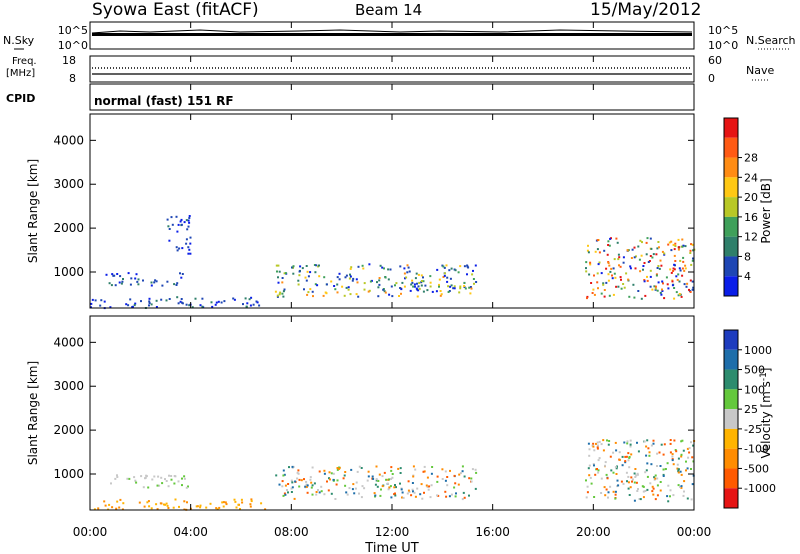 The image size is (800, 554). Describe the element at coordinates (756, 468) in the screenshot. I see `colorbar-tick-label: -500` at that location.